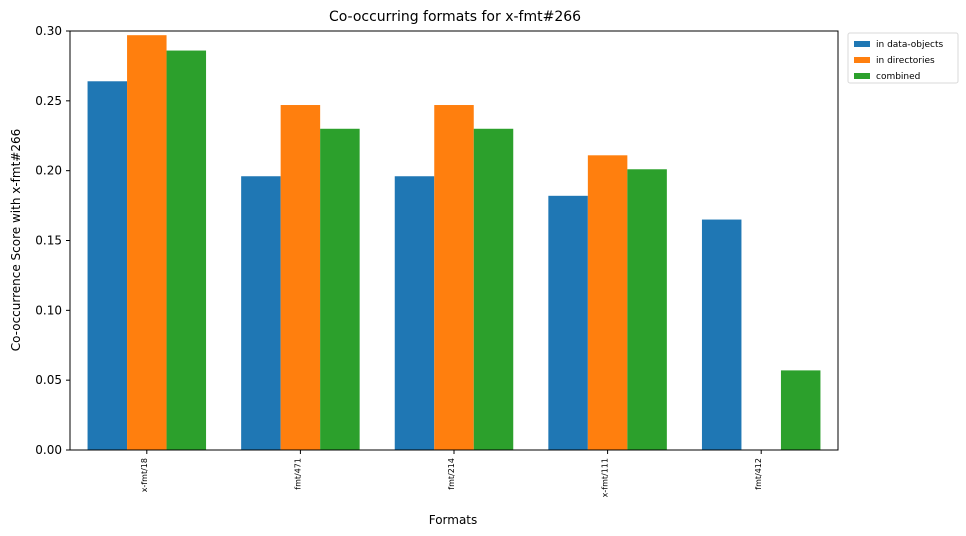 This screenshot has height=536, width=966. I want to click on x-tick-label-0: x-fmt/18, so click(144, 475).